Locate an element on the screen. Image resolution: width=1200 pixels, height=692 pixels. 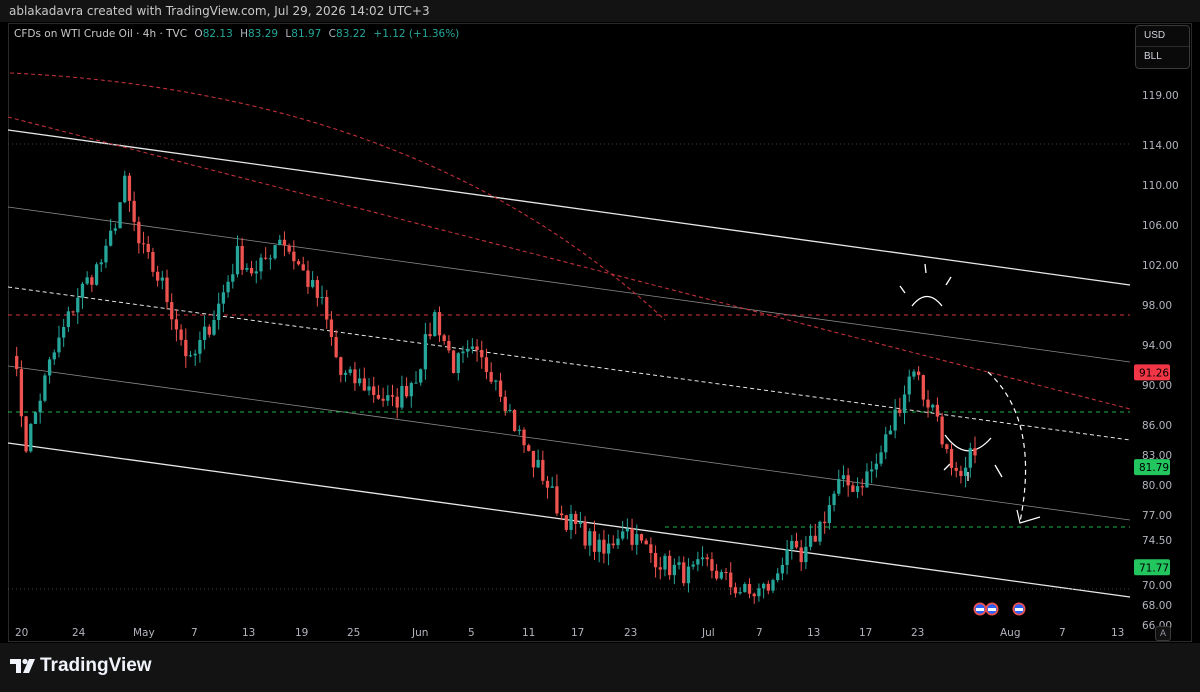
currency-label: USD is located at coordinates (1155, 35).